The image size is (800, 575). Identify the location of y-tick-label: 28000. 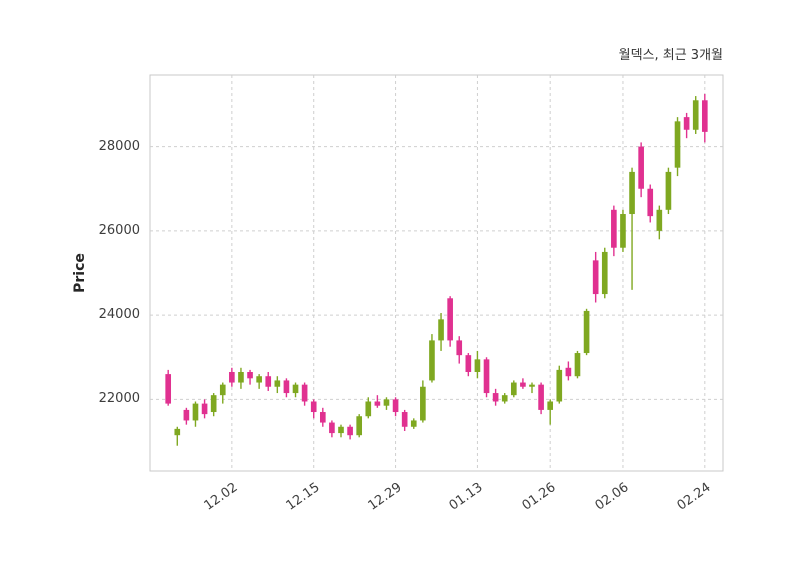
(119, 146).